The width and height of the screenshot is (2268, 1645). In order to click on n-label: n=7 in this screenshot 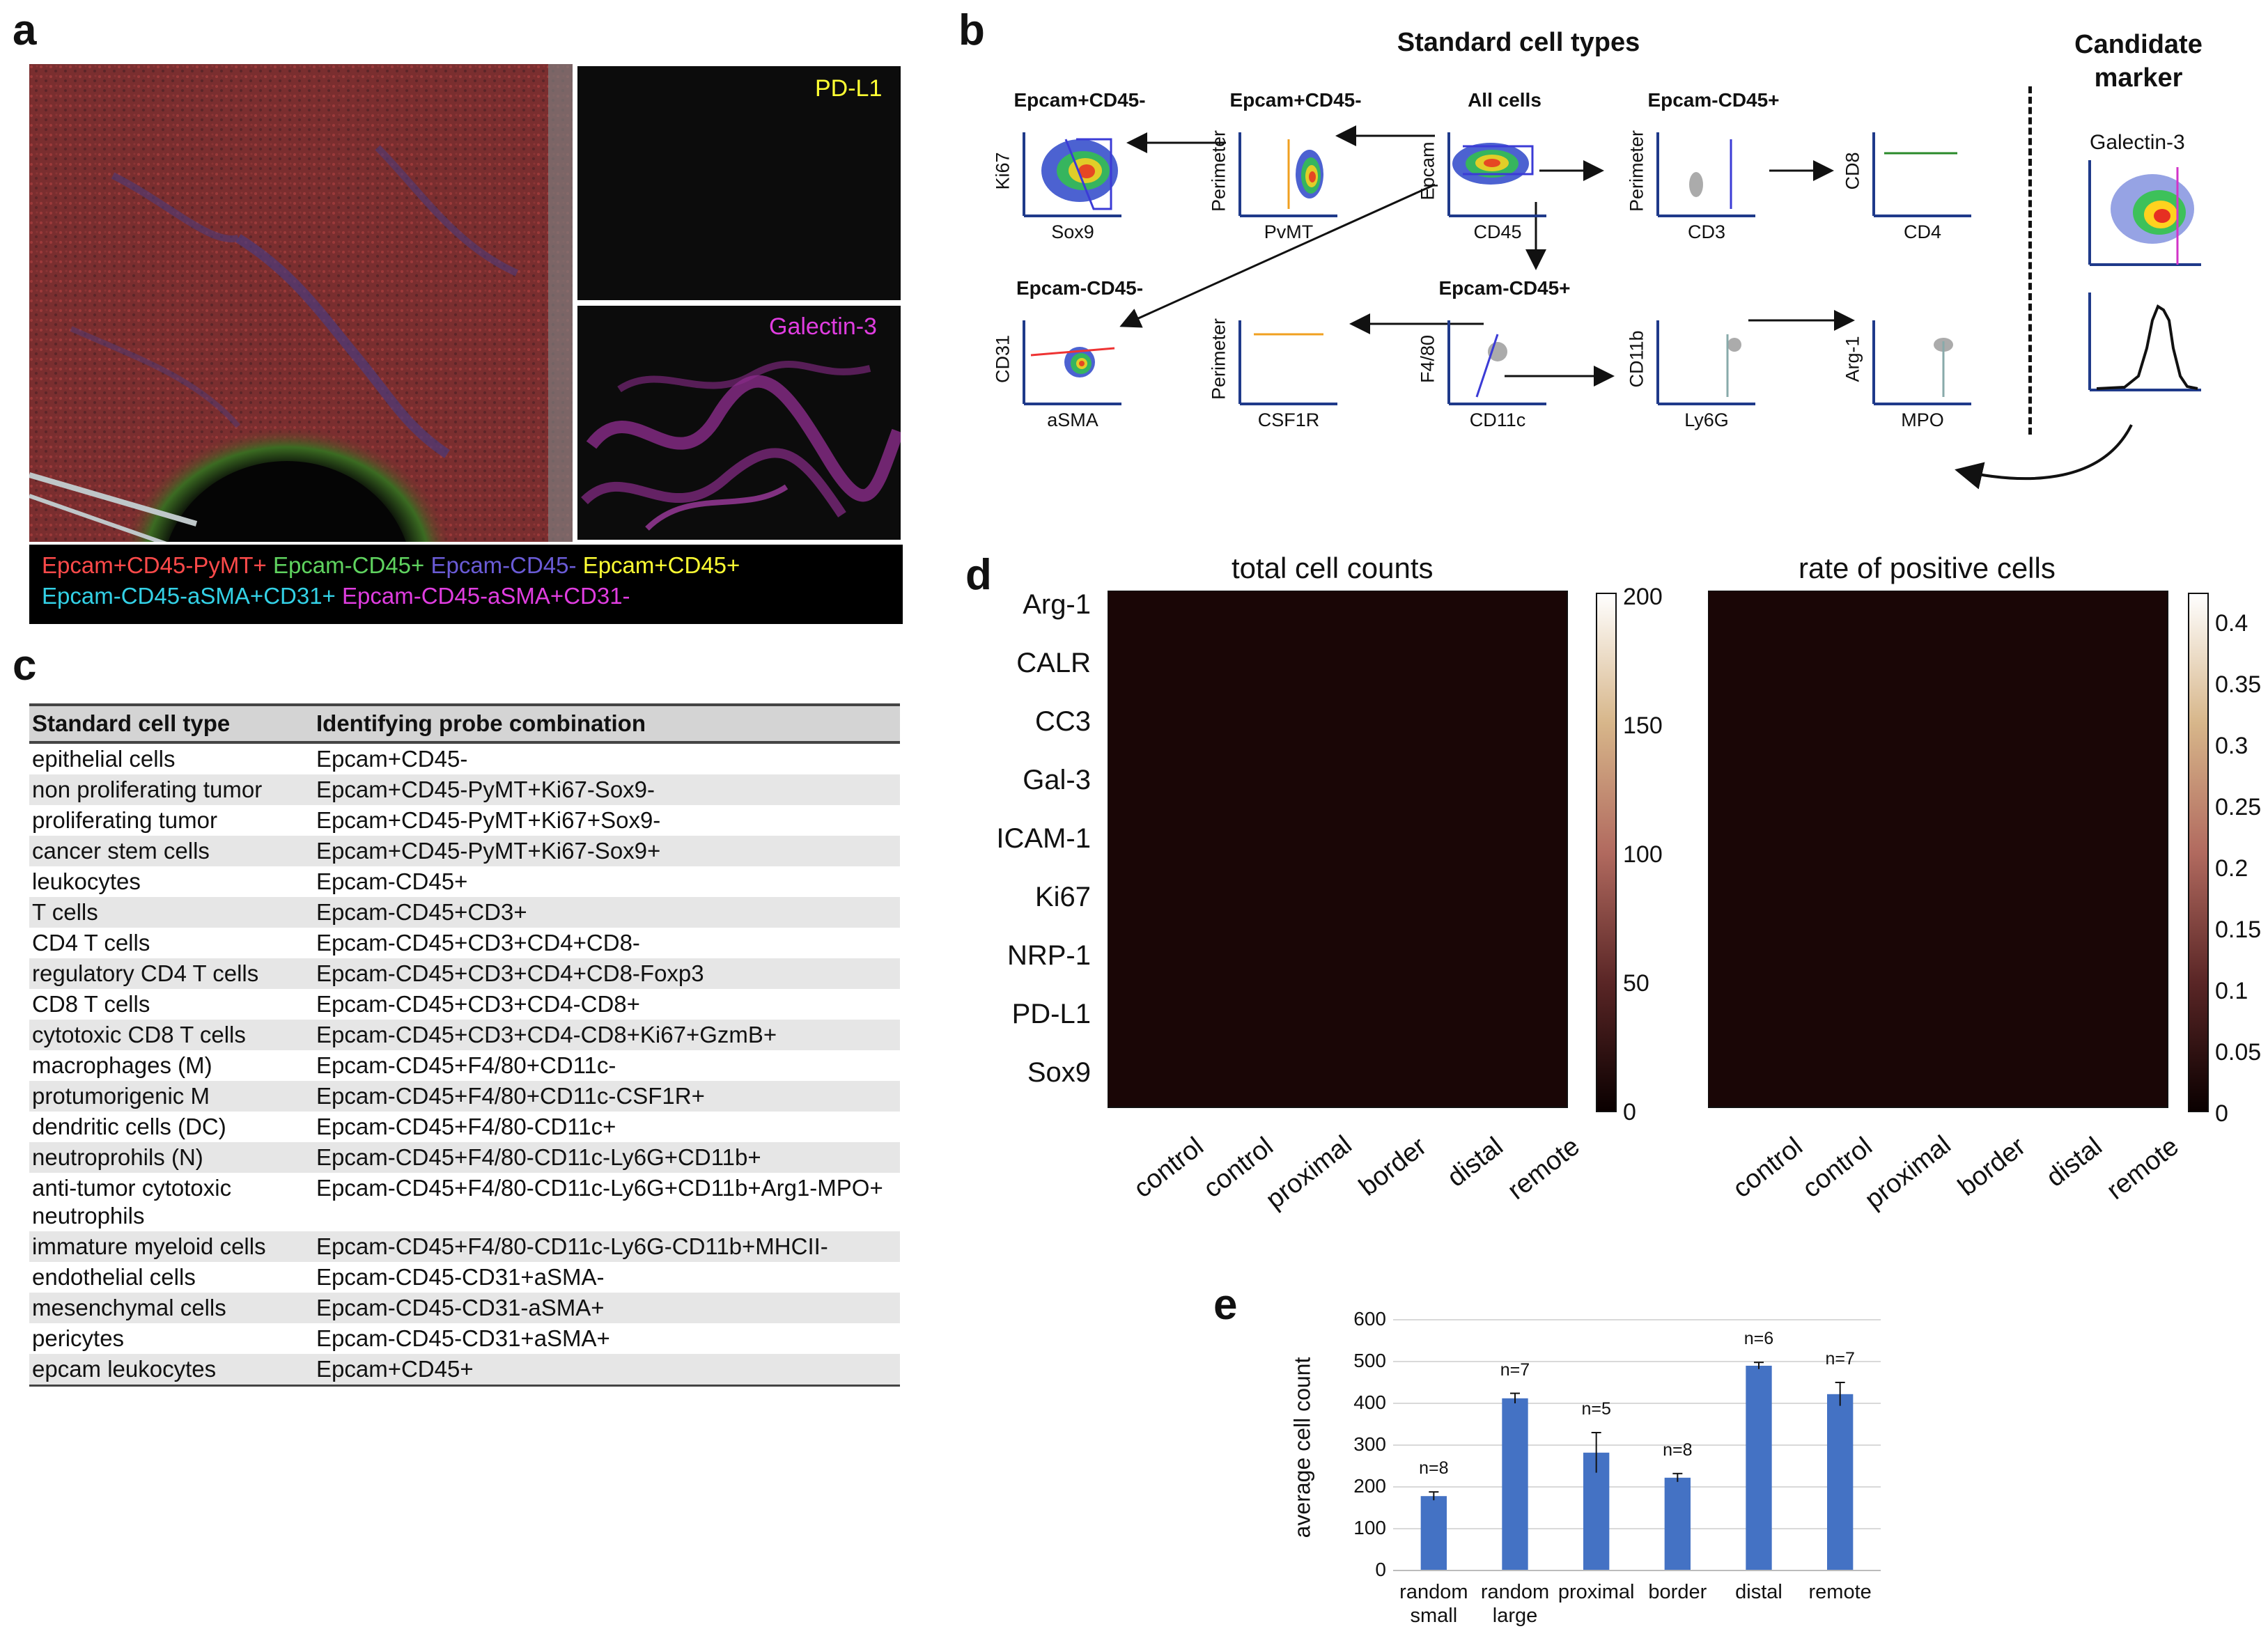, I will do `click(1840, 1359)`.